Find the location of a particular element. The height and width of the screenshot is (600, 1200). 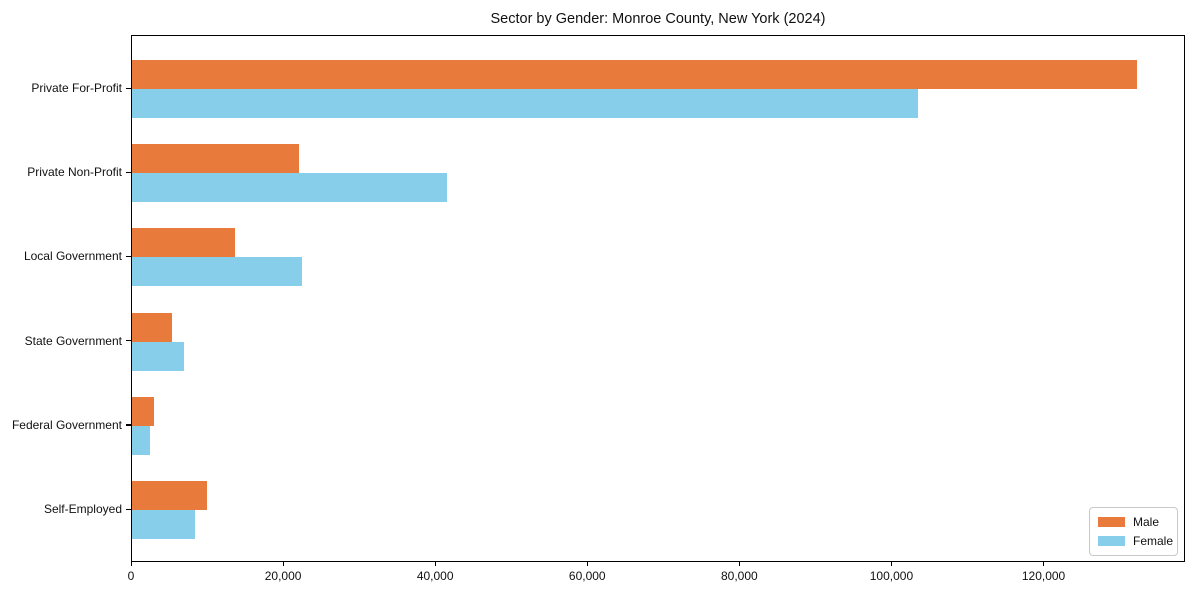

ytick-label-state-government: State Government is located at coordinates (73, 340).